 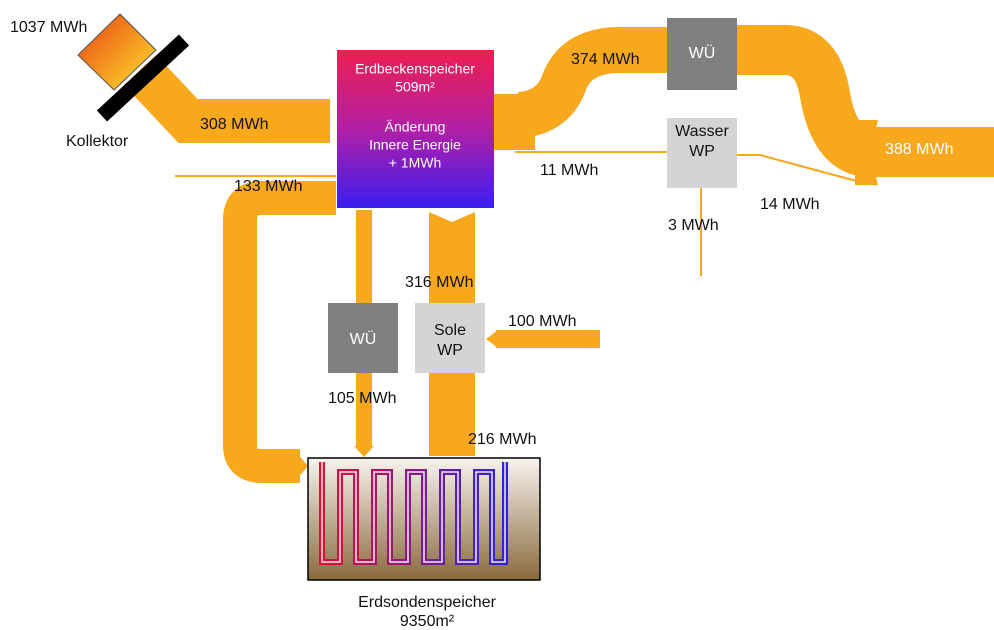 I want to click on collector-panel, so click(x=117, y=52).